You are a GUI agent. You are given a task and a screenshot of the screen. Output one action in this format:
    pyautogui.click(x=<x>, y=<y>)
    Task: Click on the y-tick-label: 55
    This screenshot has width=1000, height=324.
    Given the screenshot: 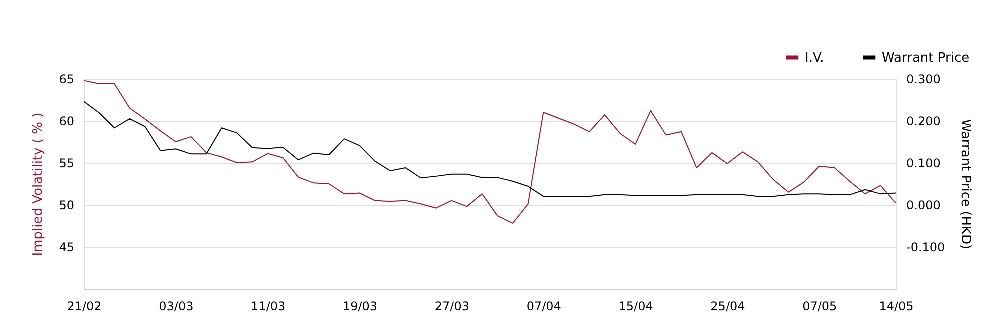 What is the action you would take?
    pyautogui.click(x=66, y=163)
    